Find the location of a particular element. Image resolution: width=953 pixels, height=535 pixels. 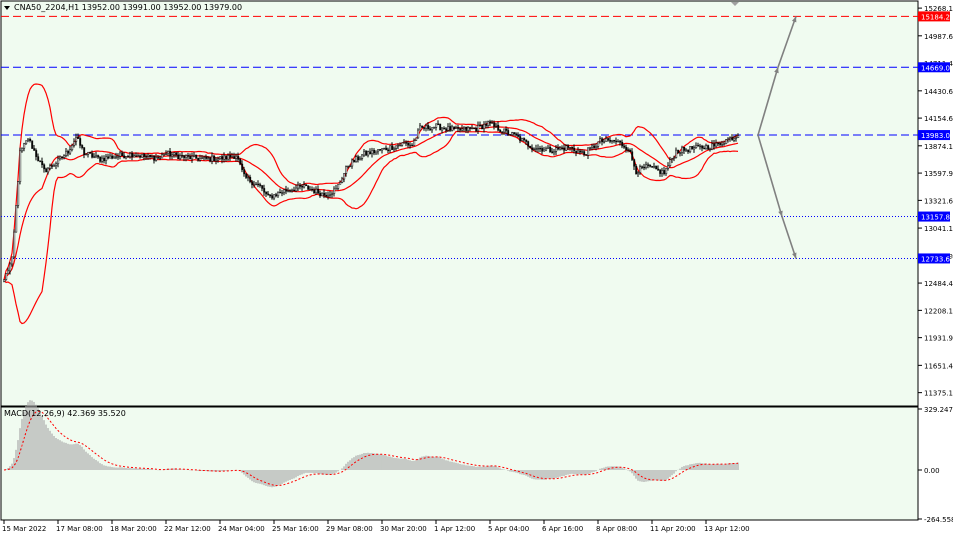

time-tick-label: 29 Mar 08:00 is located at coordinates (349, 529).